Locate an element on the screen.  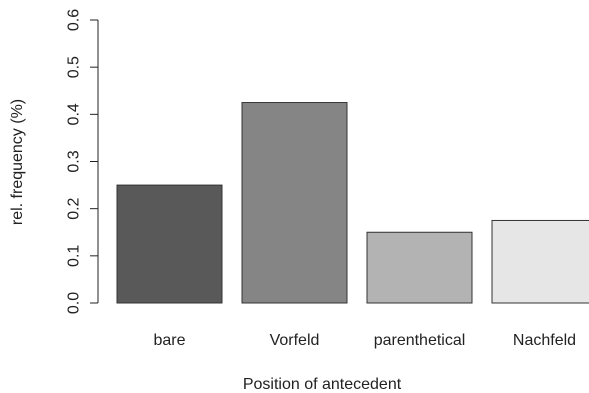
y-tick-label: 0.0 is located at coordinates (74, 303).